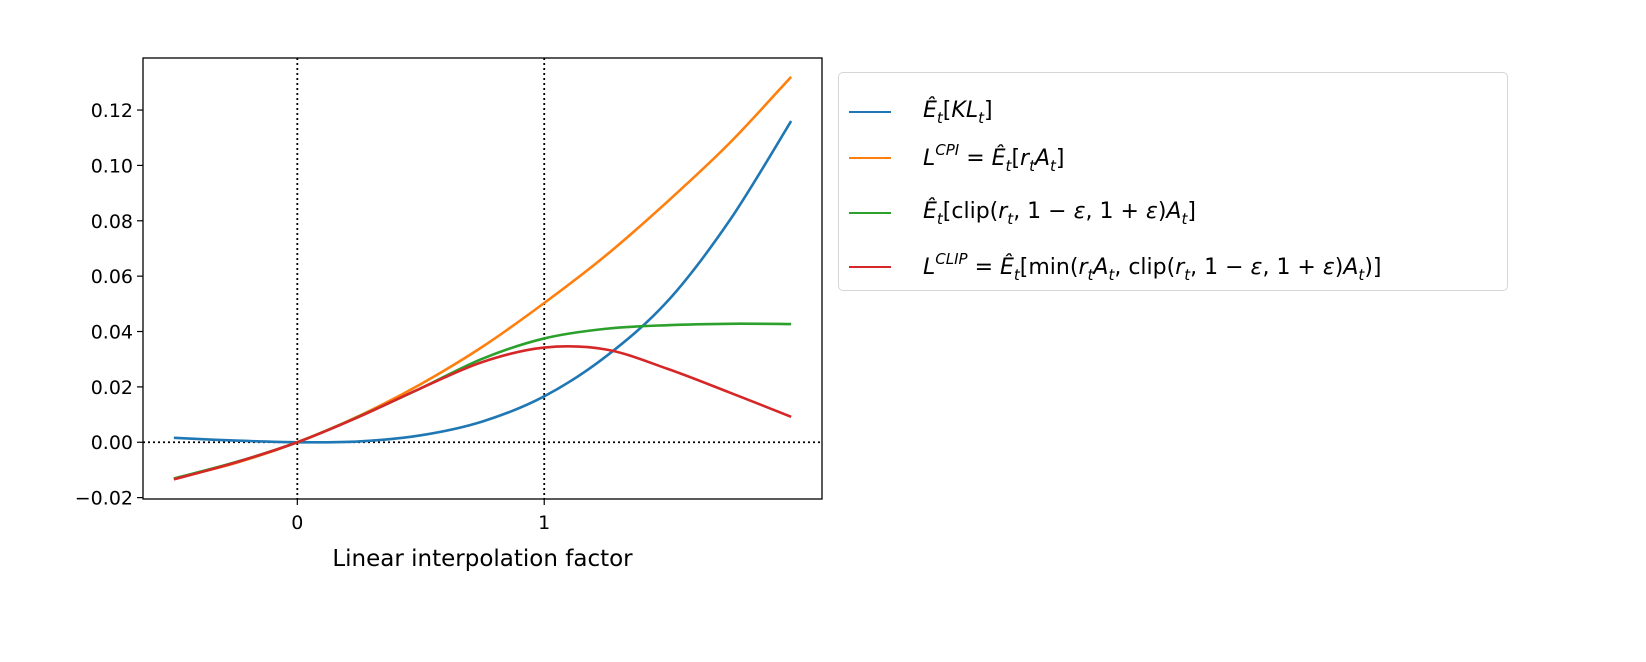 This screenshot has width=1646, height=662. Describe the element at coordinates (916, 112) in the screenshot. I see `legend-entry: Êt[KLt]` at that location.